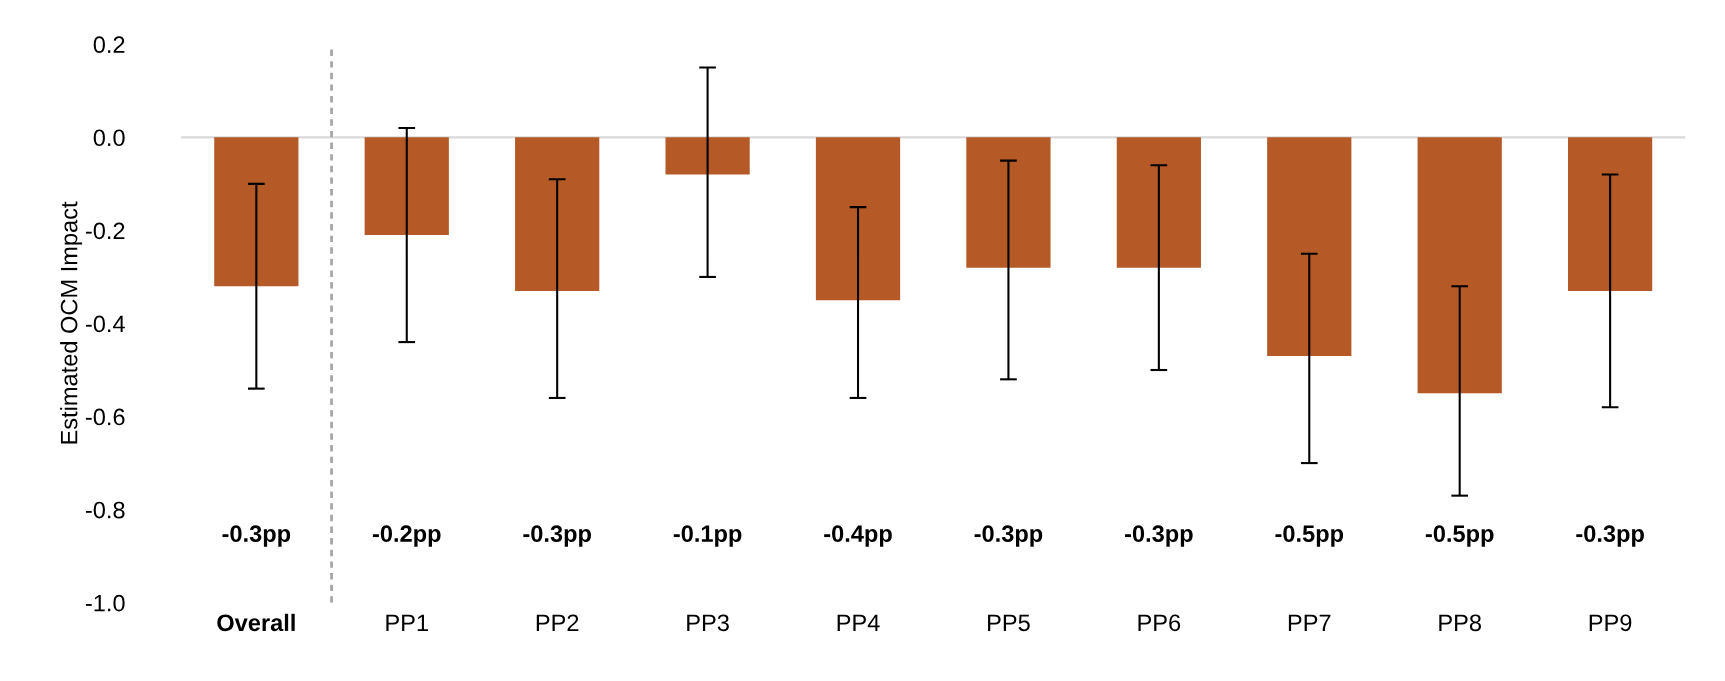 Image resolution: width=1725 pixels, height=681 pixels. Describe the element at coordinates (256, 622) in the screenshot. I see `x-tick-label: Overall` at that location.